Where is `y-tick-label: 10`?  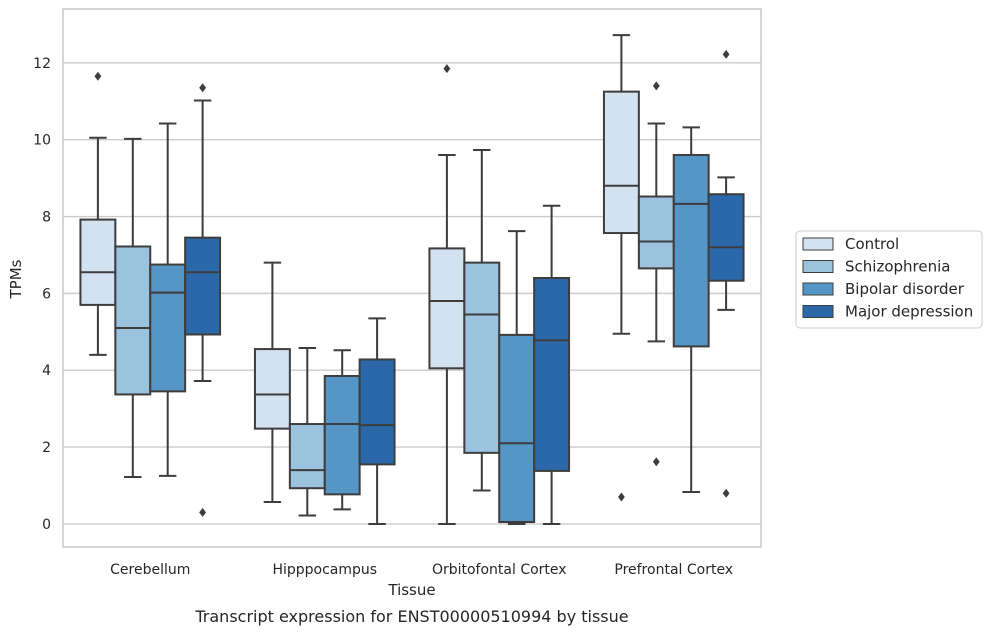
y-tick-label: 10 is located at coordinates (42, 141).